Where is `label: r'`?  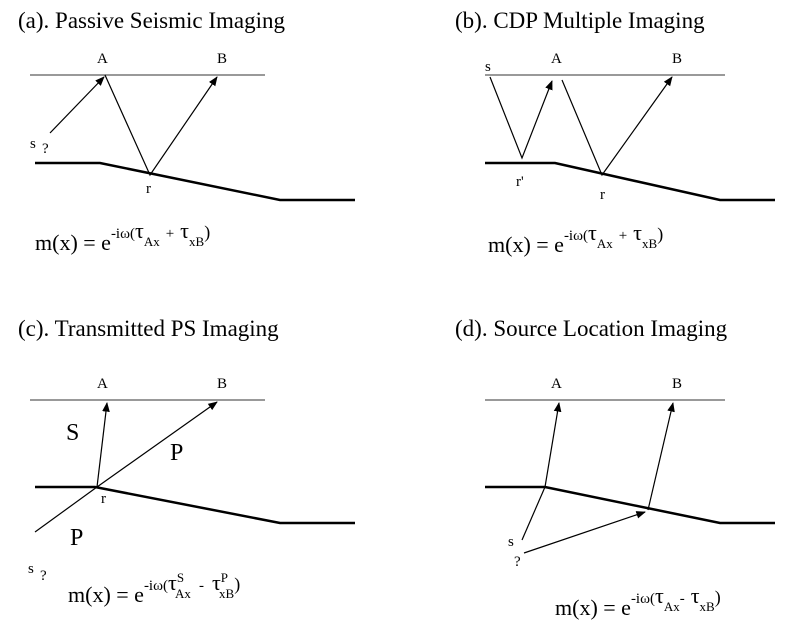 label: r' is located at coordinates (520, 182).